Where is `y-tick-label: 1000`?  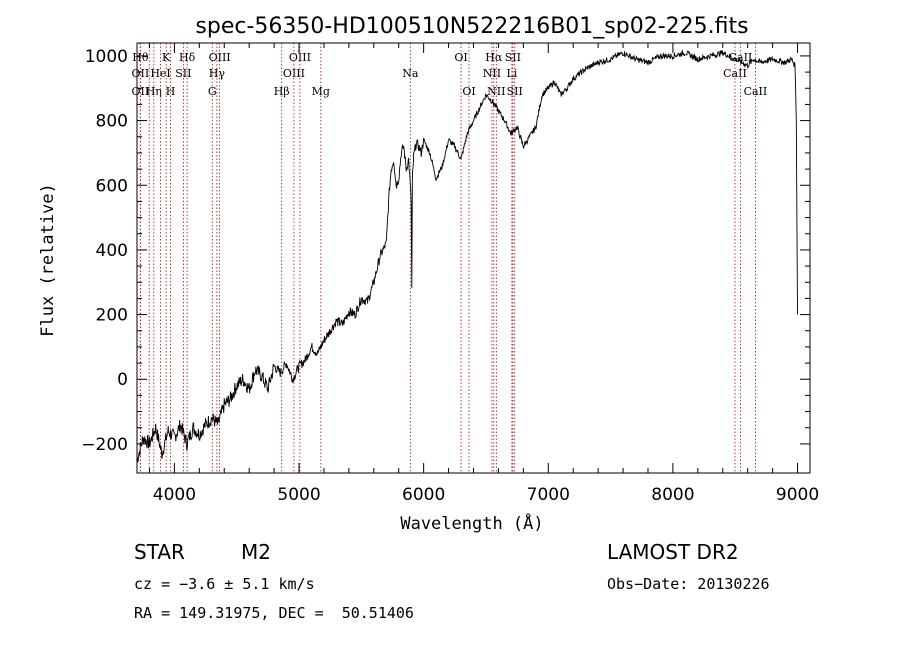 y-tick-label: 1000 is located at coordinates (106, 57).